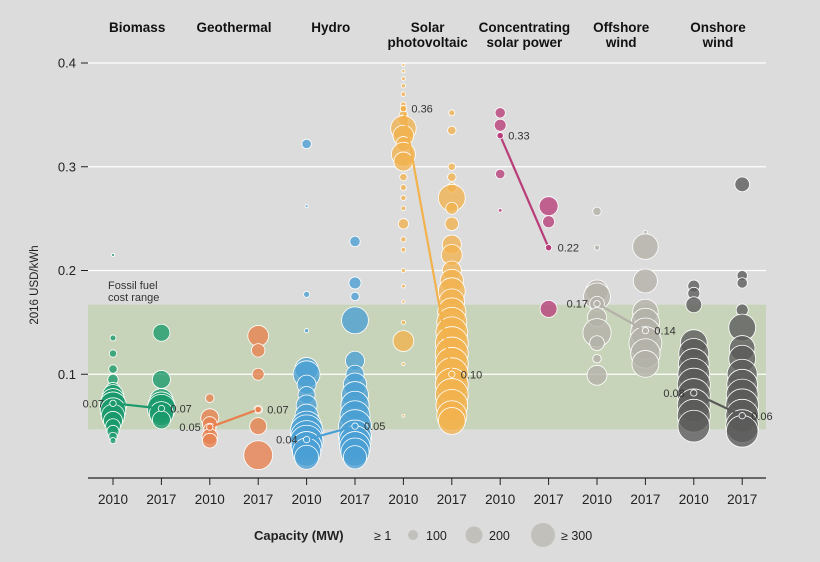 This screenshot has height=562, width=820. Describe the element at coordinates (93, 404) in the screenshot. I see `average-label-2010: 0.07` at that location.